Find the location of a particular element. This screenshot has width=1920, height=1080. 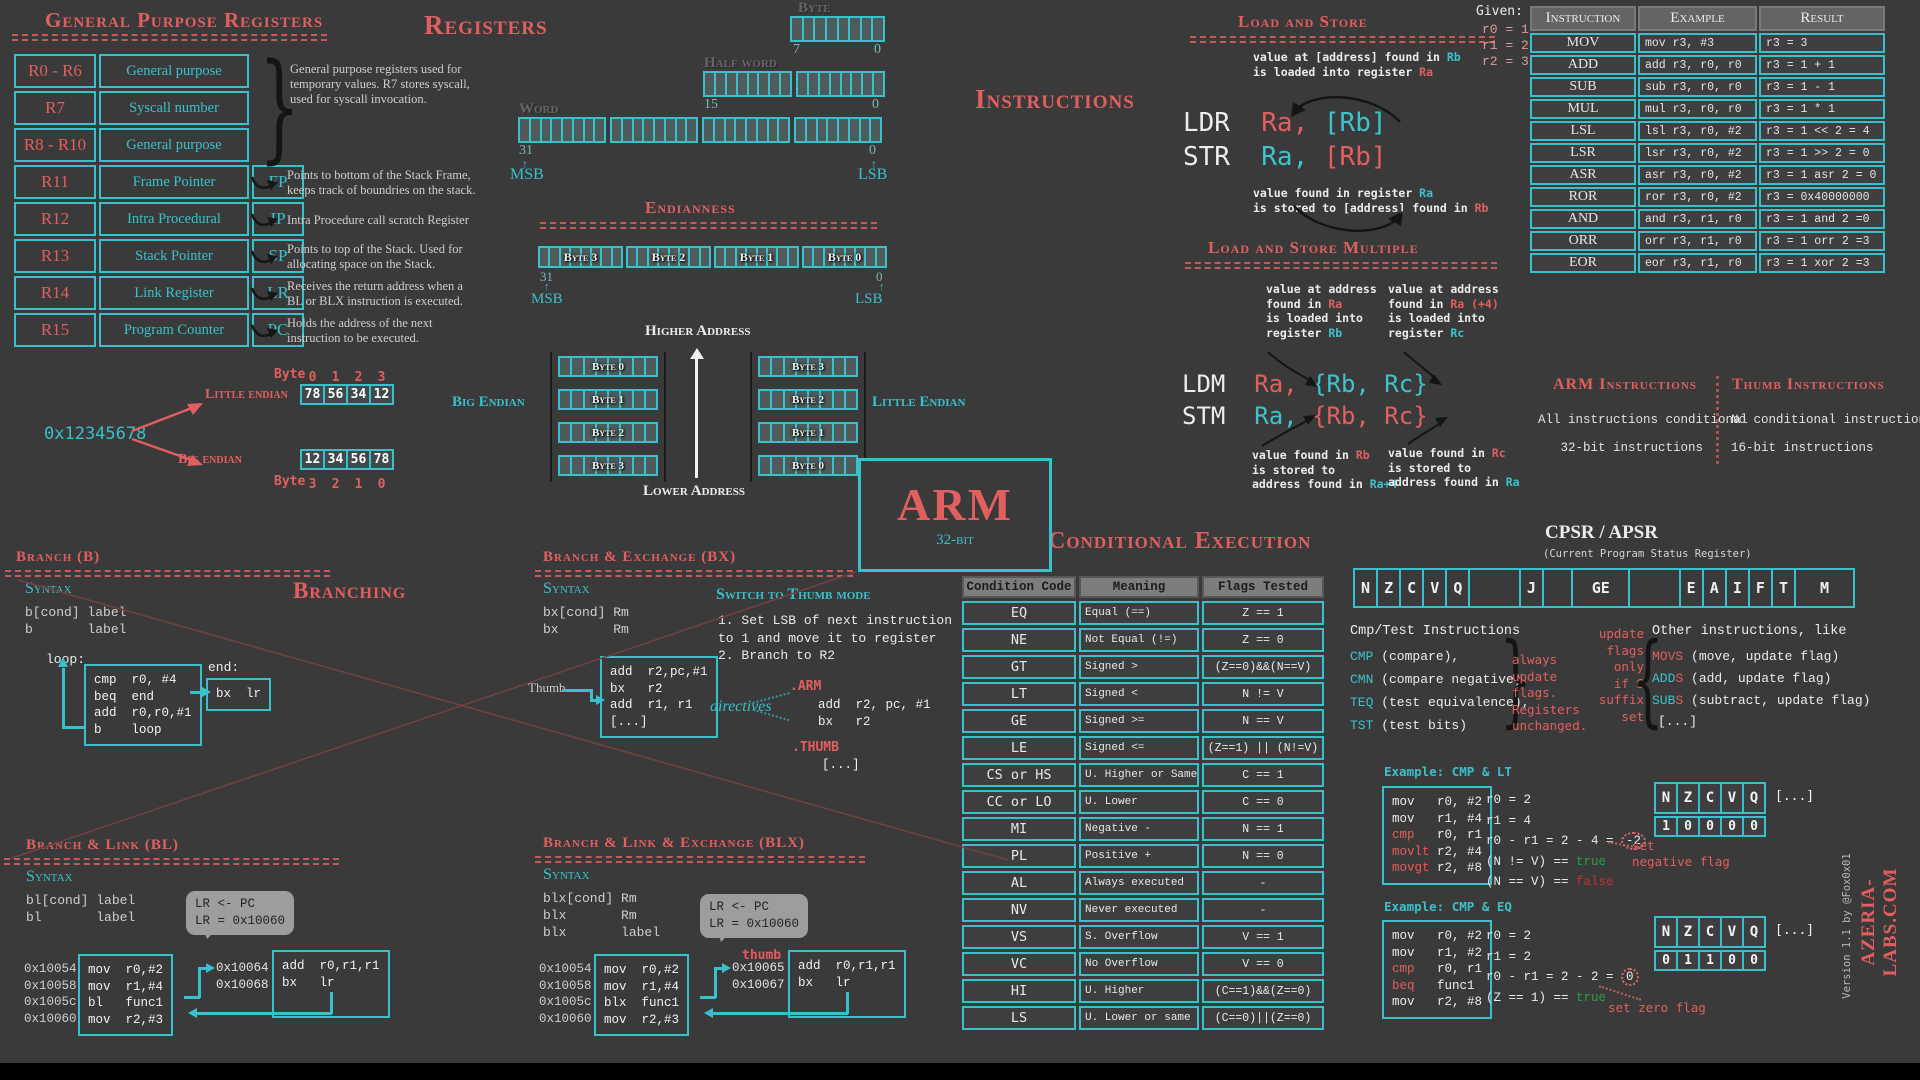

byte-group is located at coordinates (654, 130).